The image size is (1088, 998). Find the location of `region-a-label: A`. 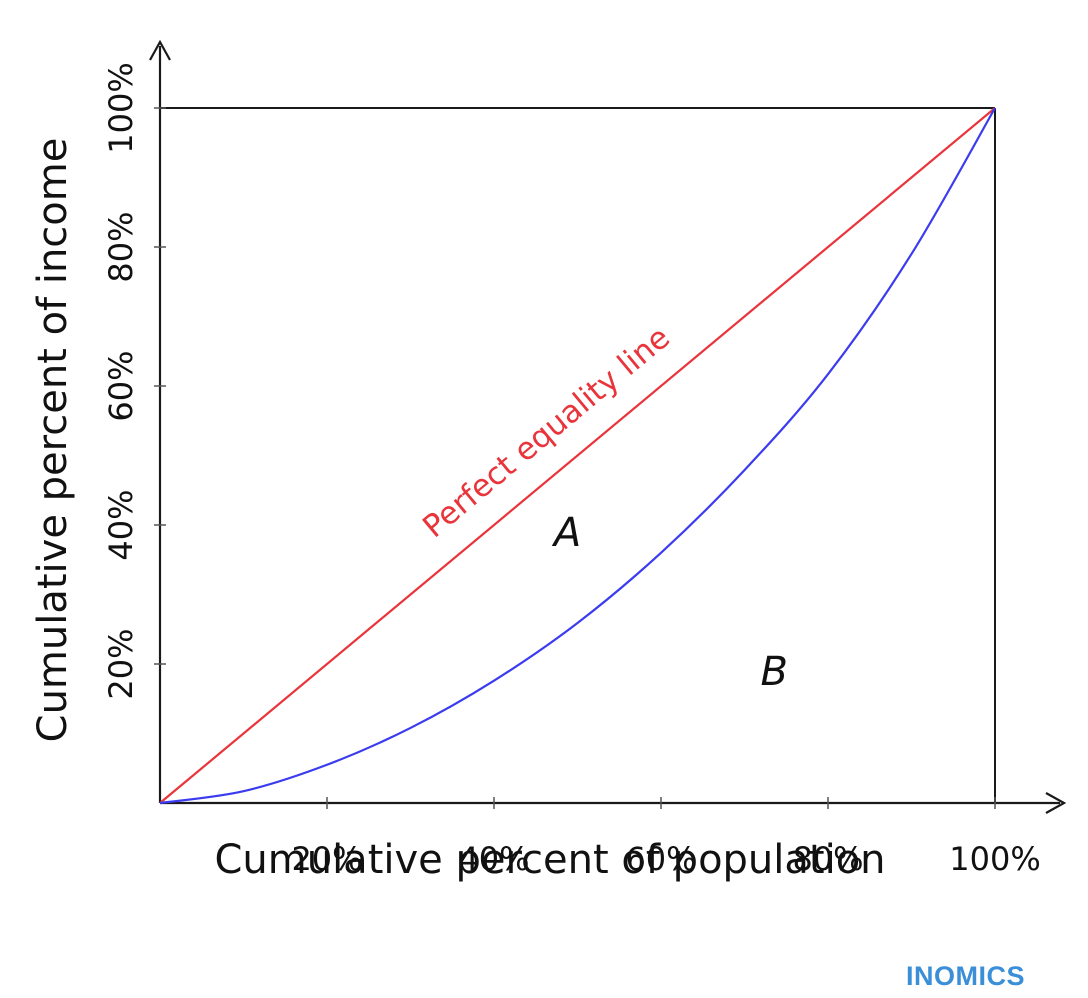

region-a-label: A is located at coordinates (566, 533).